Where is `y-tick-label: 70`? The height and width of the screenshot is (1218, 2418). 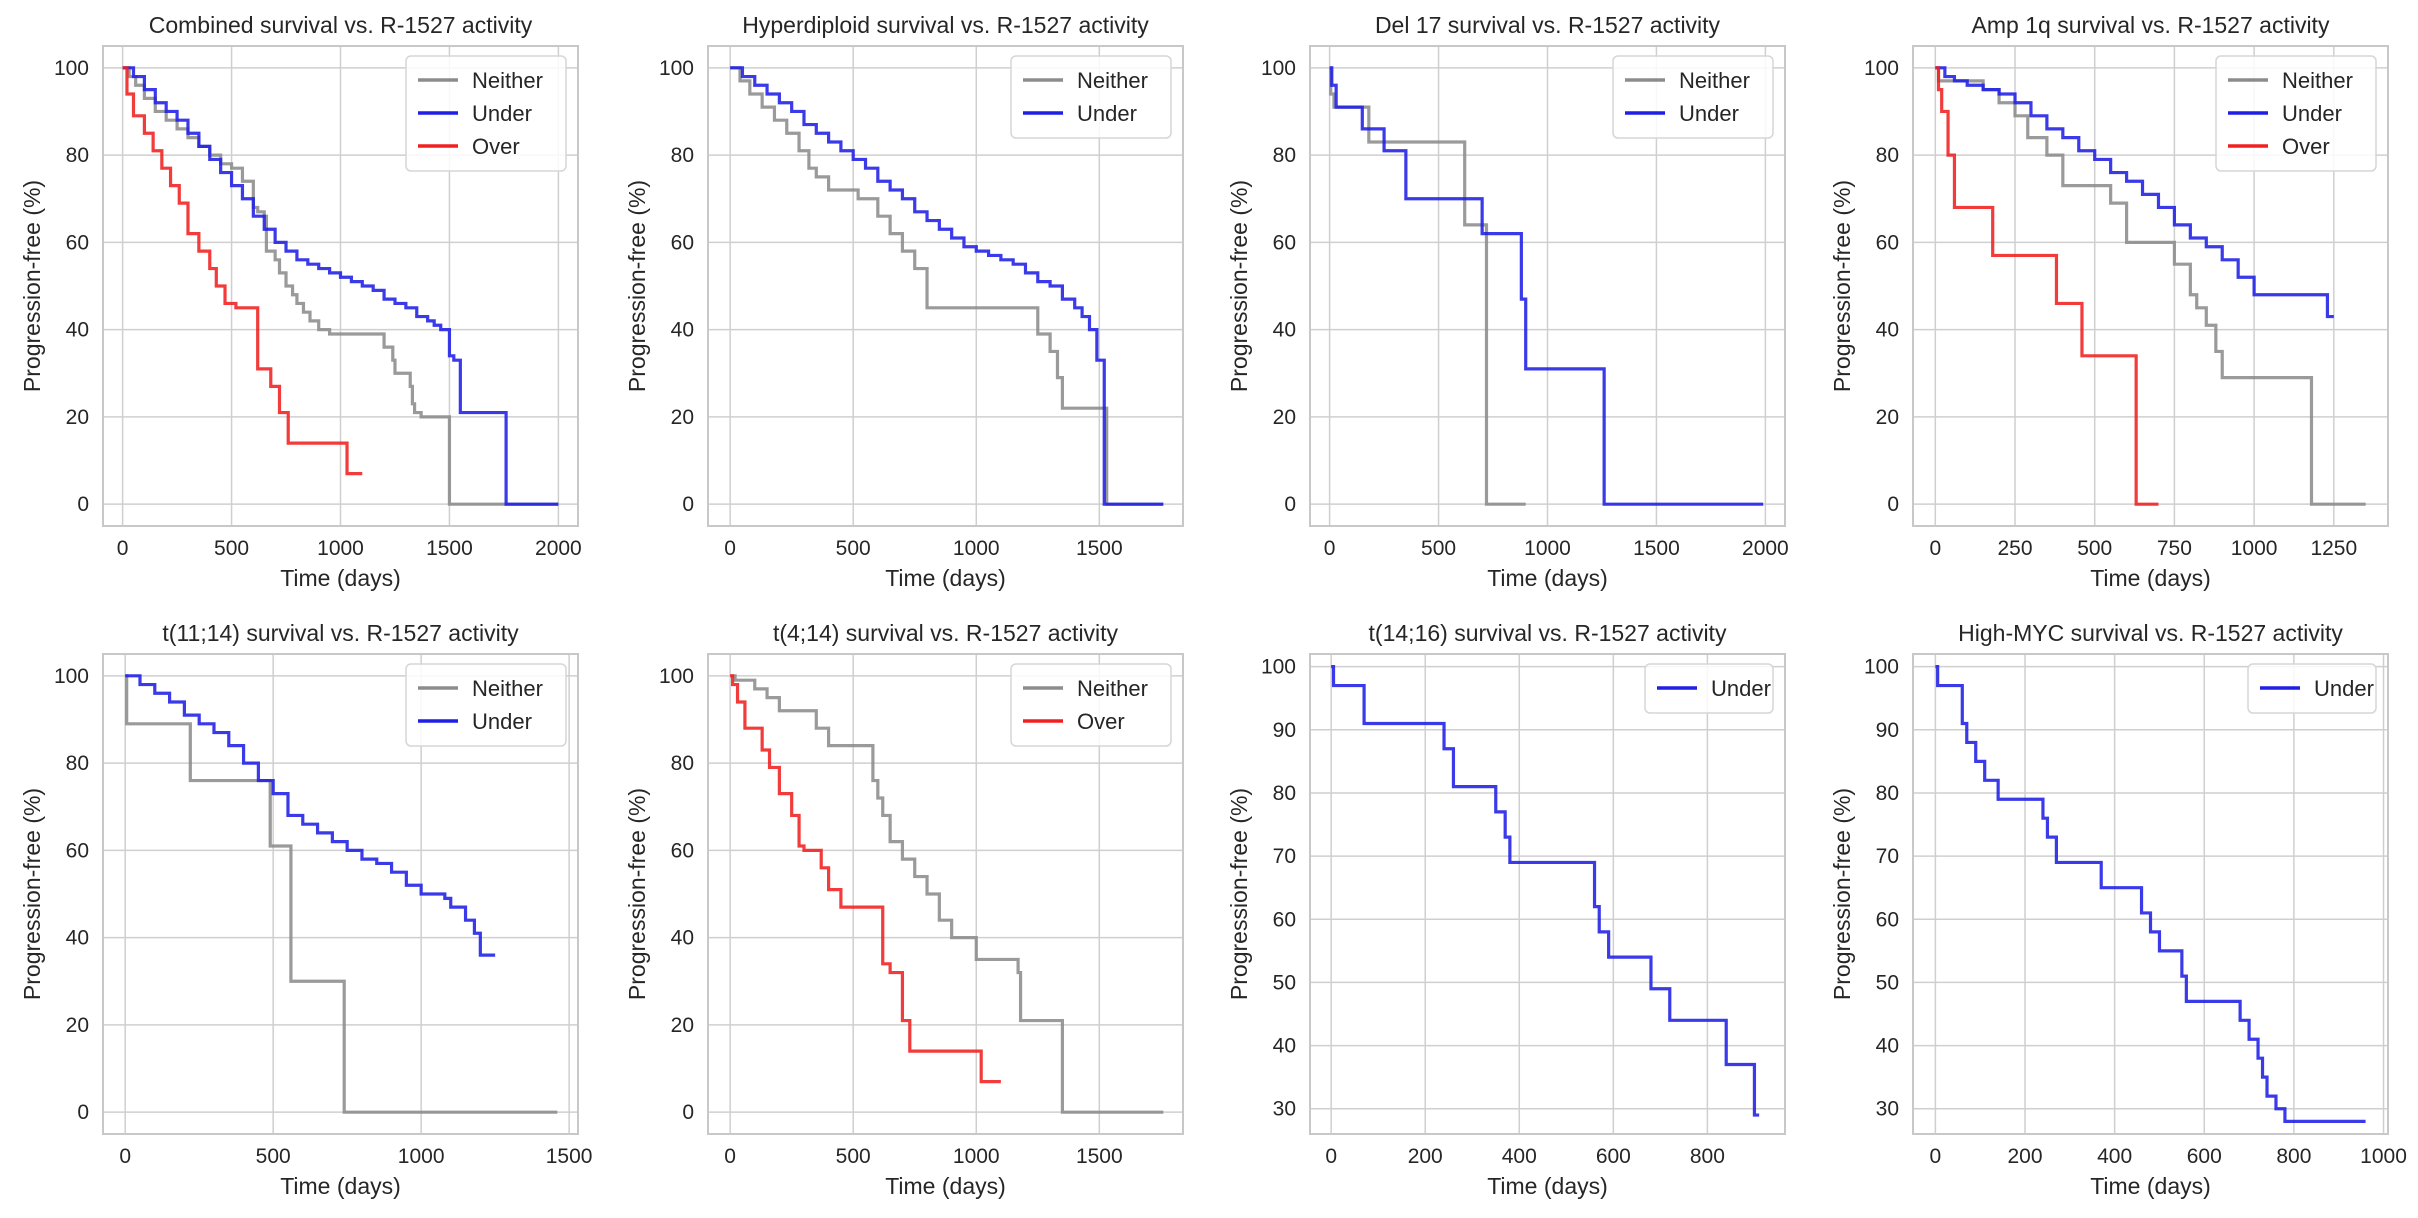
y-tick-label: 70 is located at coordinates (1887, 856).